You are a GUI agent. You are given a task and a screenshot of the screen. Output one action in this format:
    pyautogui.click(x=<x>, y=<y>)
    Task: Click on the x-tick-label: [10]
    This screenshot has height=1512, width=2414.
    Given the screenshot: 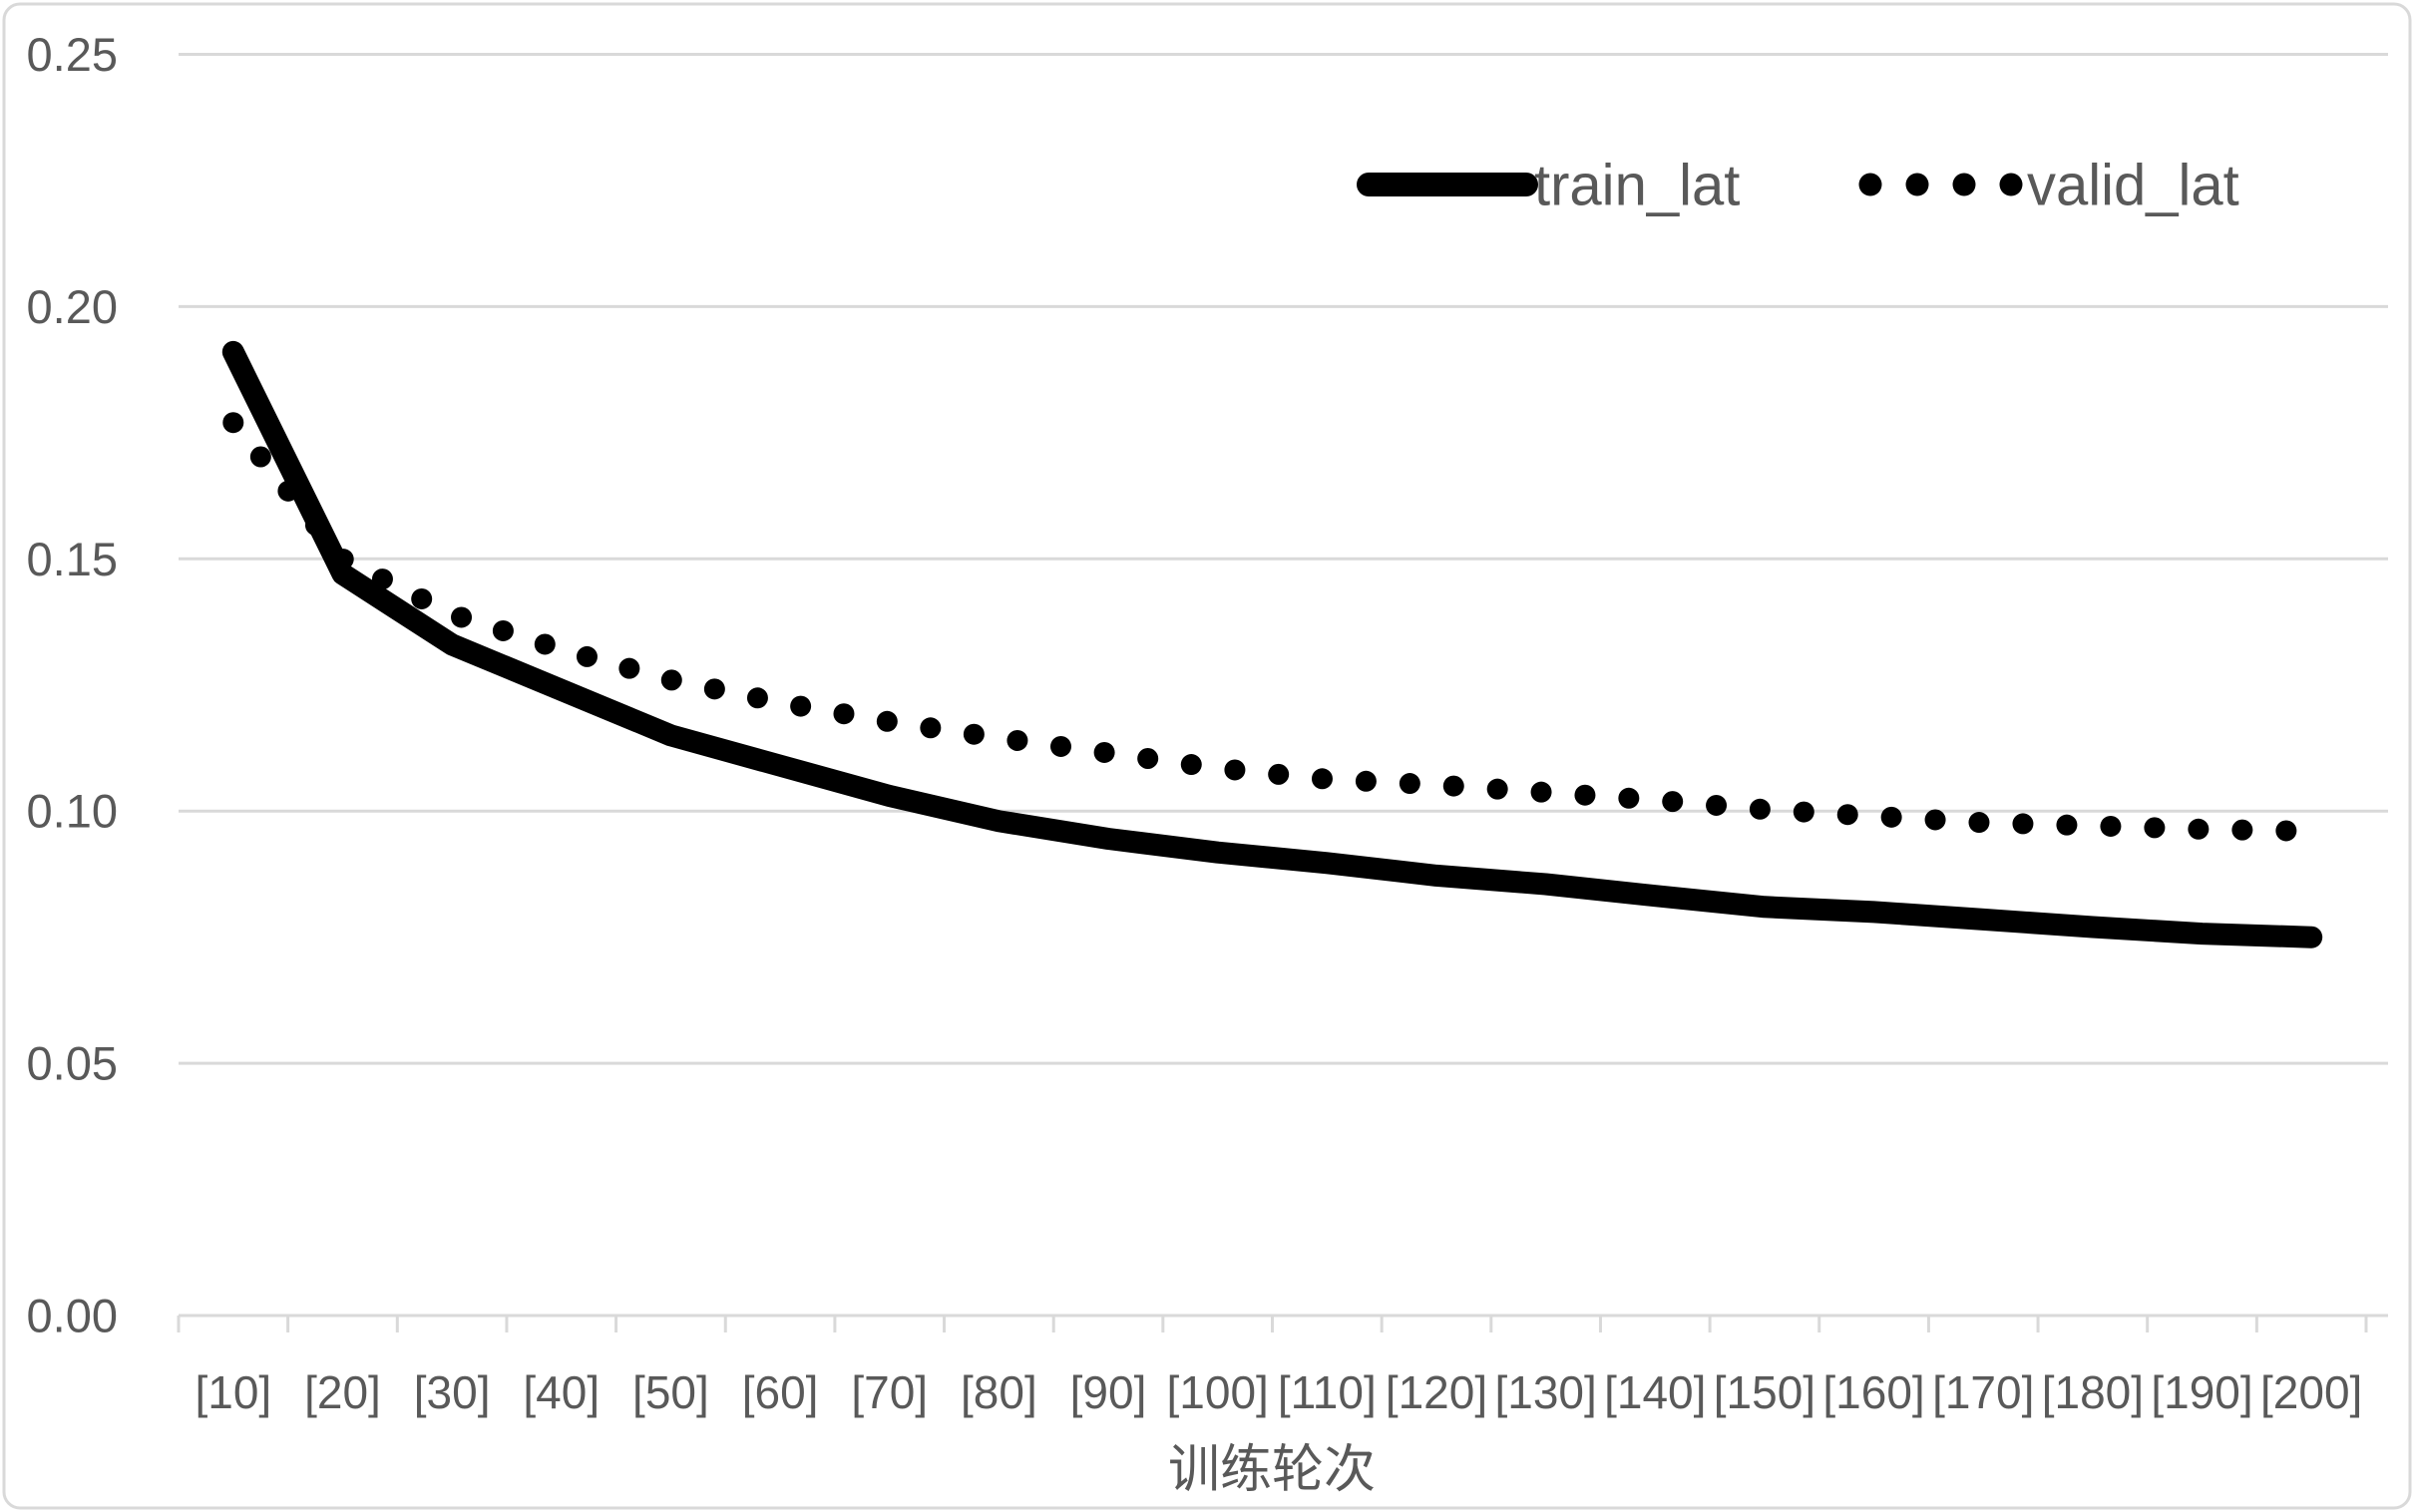 What is the action you would take?
    pyautogui.click(x=233, y=1392)
    